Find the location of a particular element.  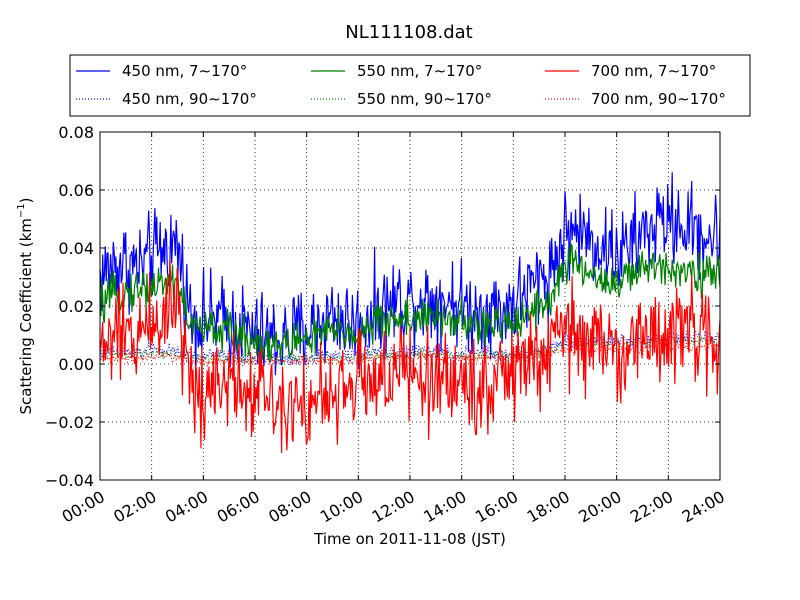

y-axis-label-main: Scattering Coefficient (km is located at coordinates (26, 316).